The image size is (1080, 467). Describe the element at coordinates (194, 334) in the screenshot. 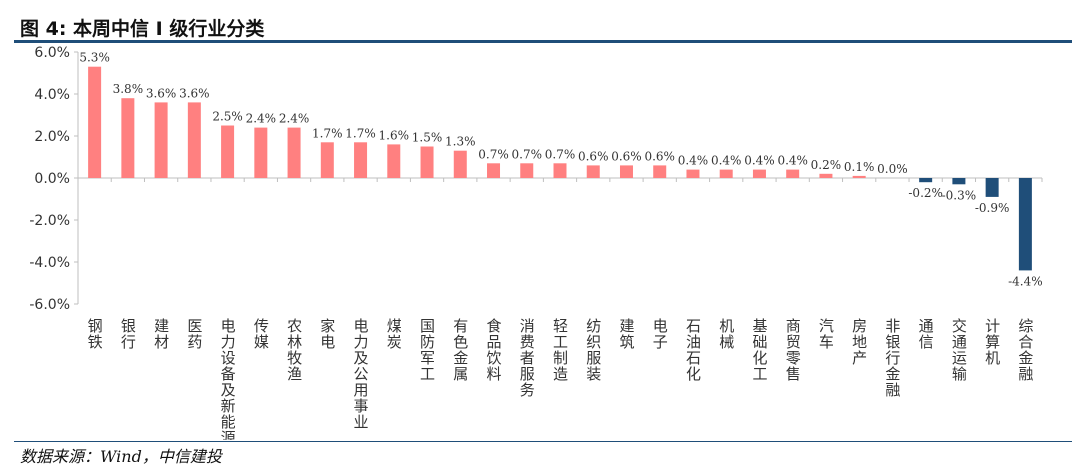

I see `category-label: 医药` at that location.